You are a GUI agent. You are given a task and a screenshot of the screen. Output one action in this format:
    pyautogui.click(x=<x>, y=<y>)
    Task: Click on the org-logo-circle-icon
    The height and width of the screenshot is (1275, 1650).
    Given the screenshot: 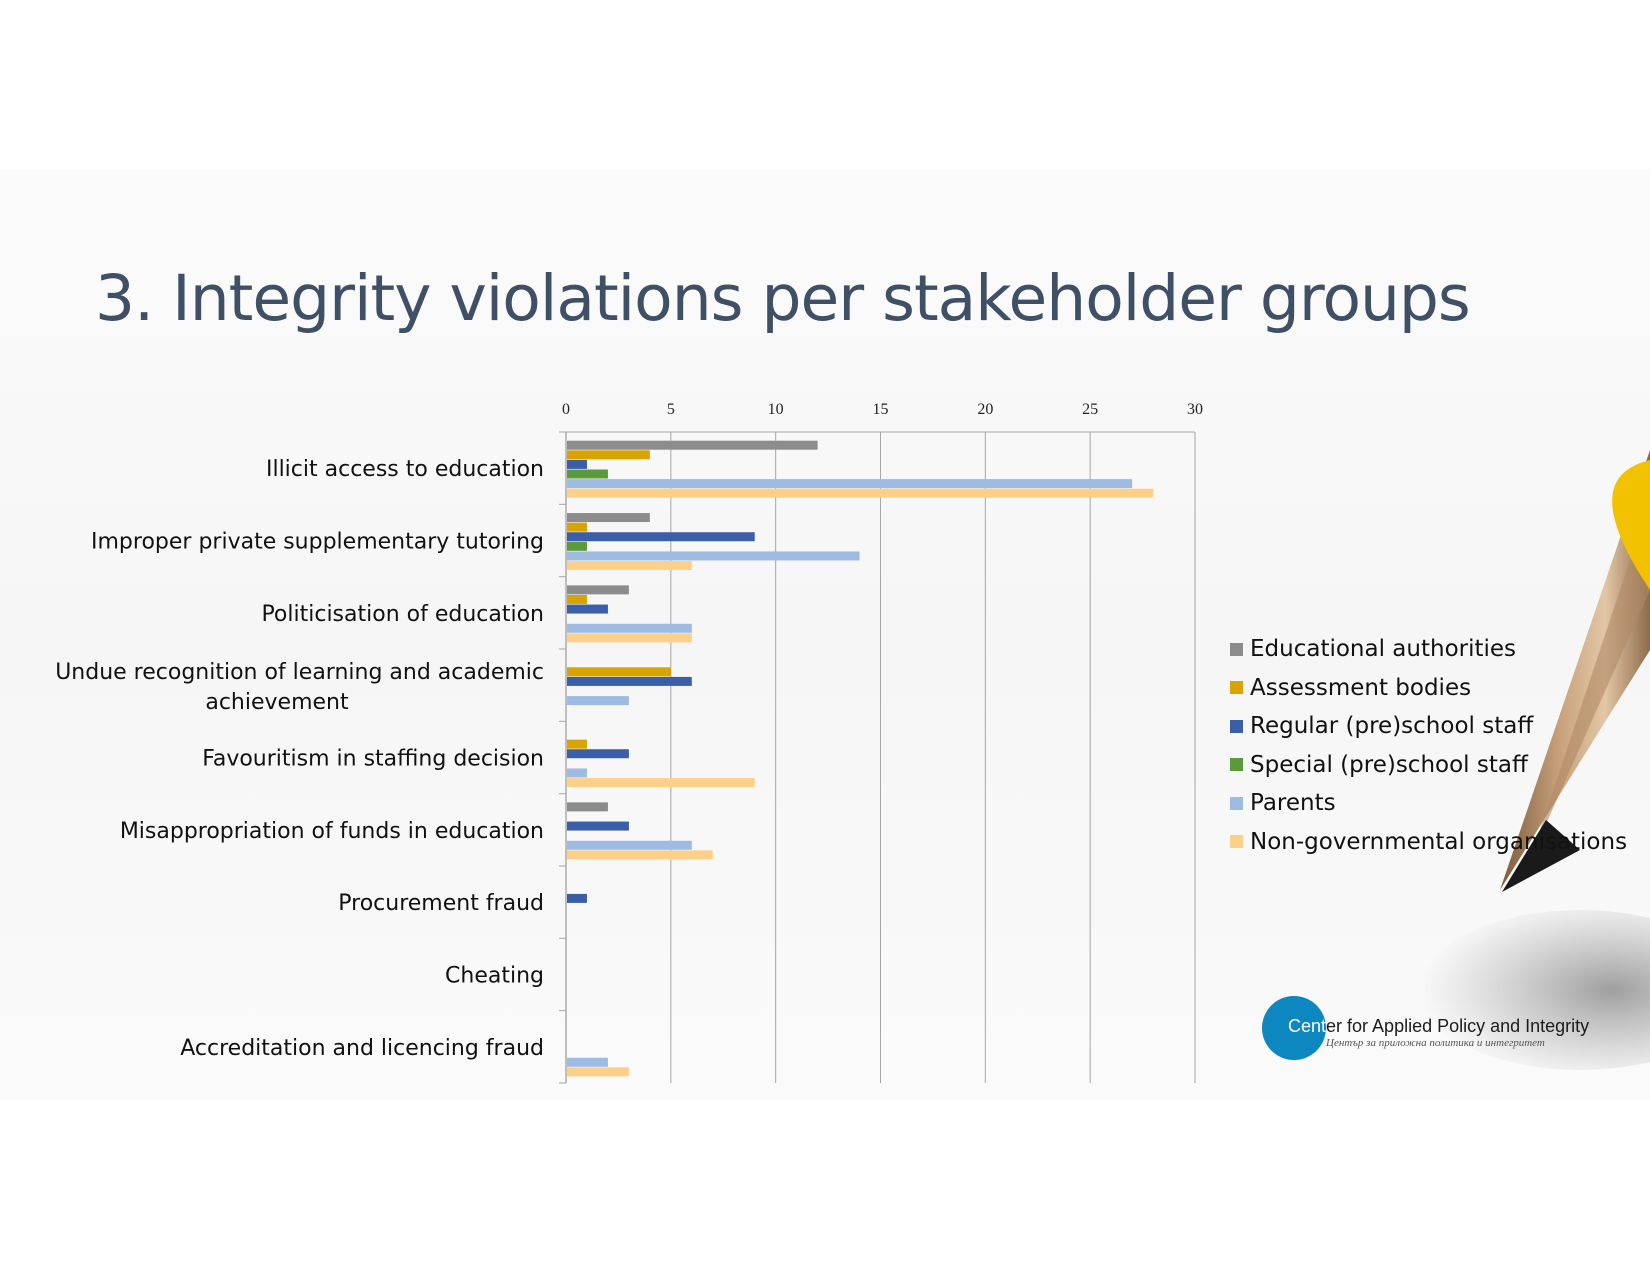 What is the action you would take?
    pyautogui.click(x=1294, y=1028)
    